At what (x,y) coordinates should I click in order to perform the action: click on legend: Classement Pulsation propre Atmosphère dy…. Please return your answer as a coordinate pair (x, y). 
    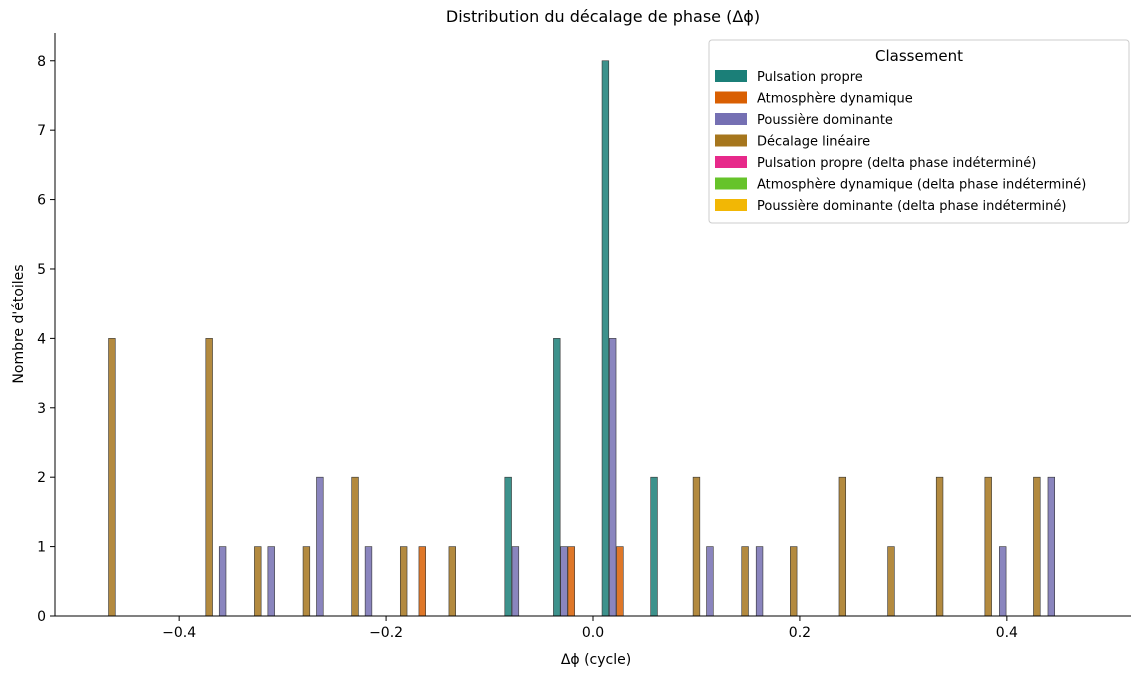
    Looking at the image, I should click on (919, 131).